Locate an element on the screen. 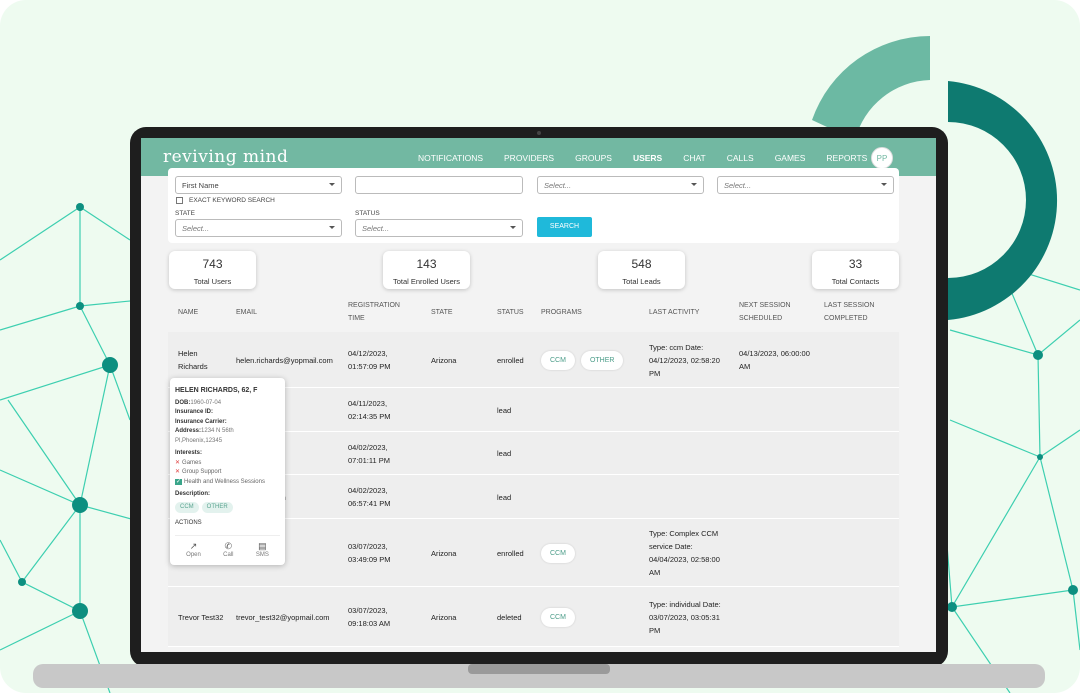 The height and width of the screenshot is (693, 1080). nav-item: NOTIFICATIONS is located at coordinates (451, 158).